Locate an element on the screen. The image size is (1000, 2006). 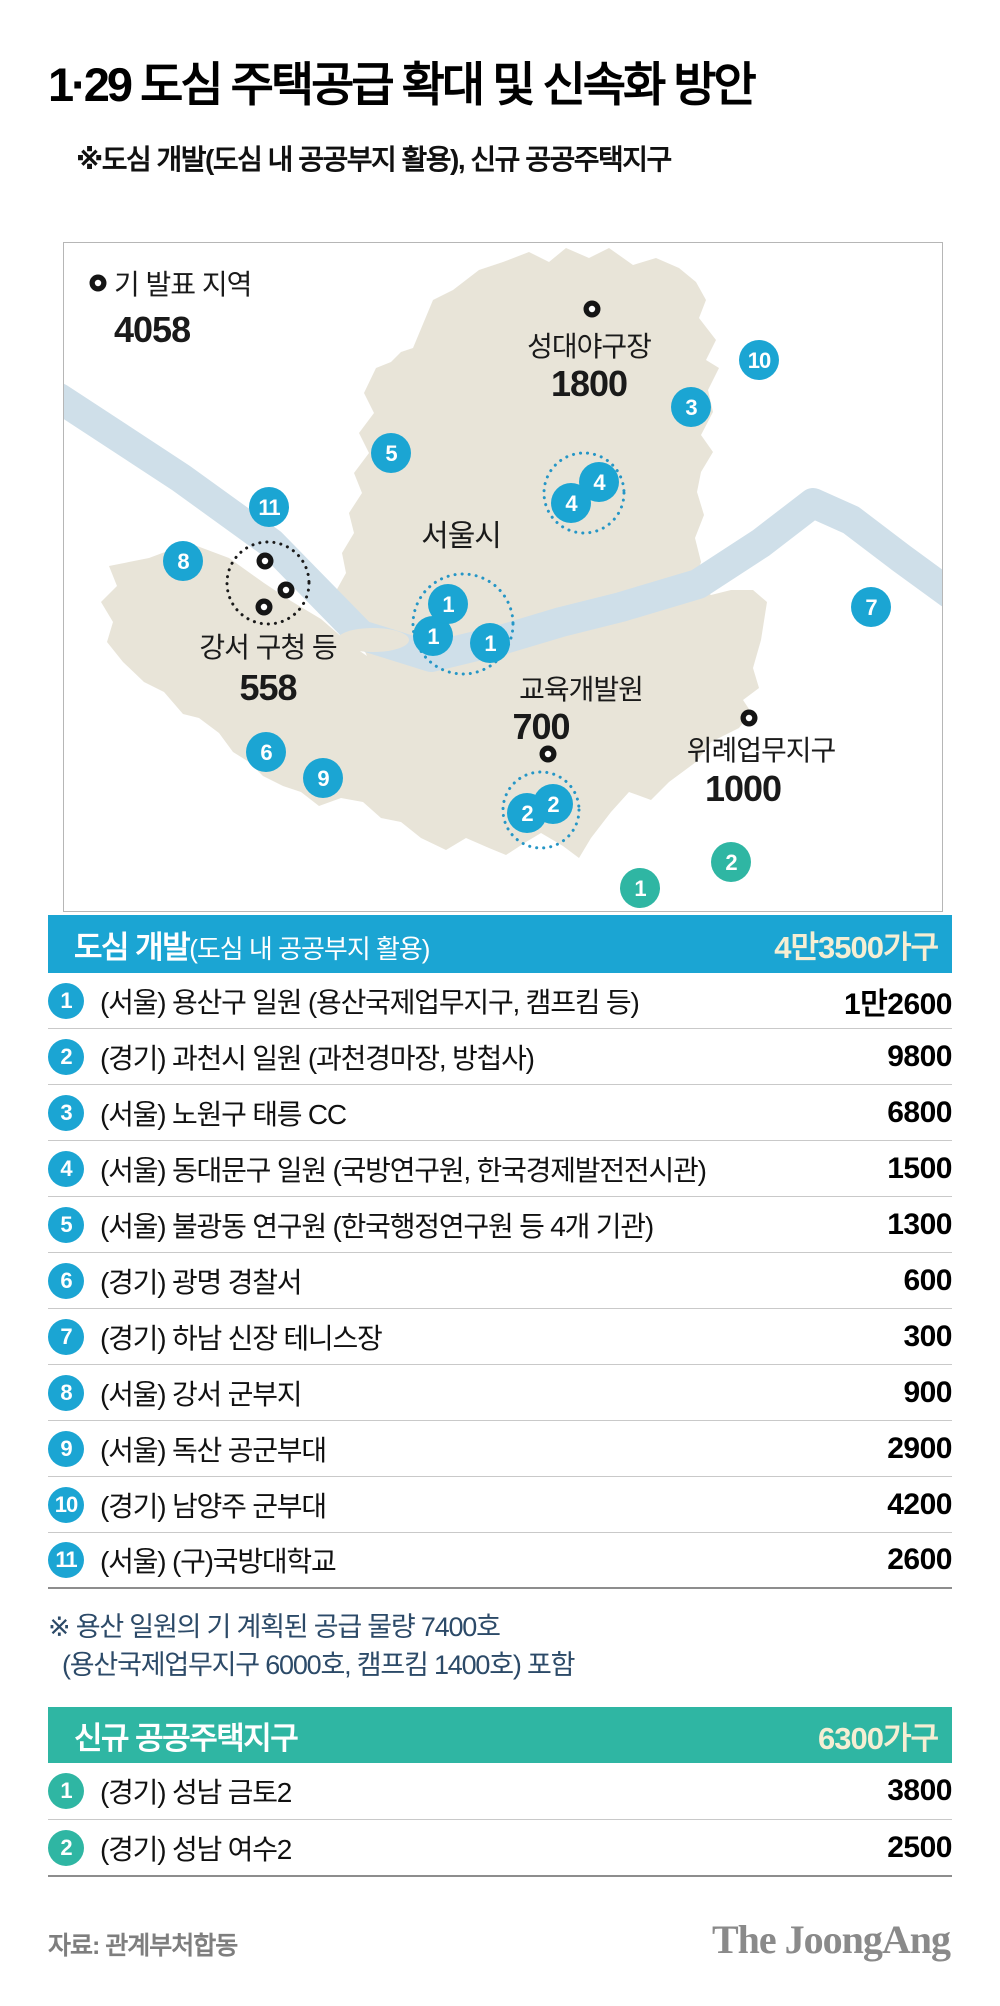
row-label: (경기) 광명 경찰서 is located at coordinates (201, 1282).